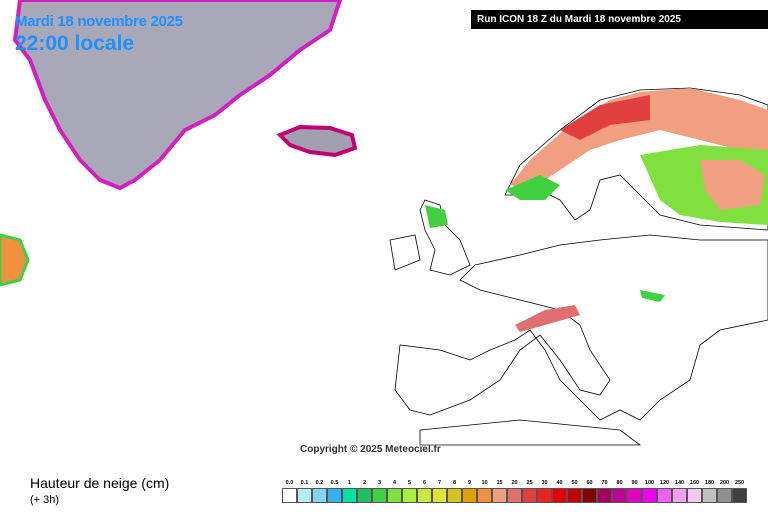 Image resolution: width=768 pixels, height=512 pixels. Describe the element at coordinates (364, 483) in the screenshot. I see `legend-label: 2` at that location.